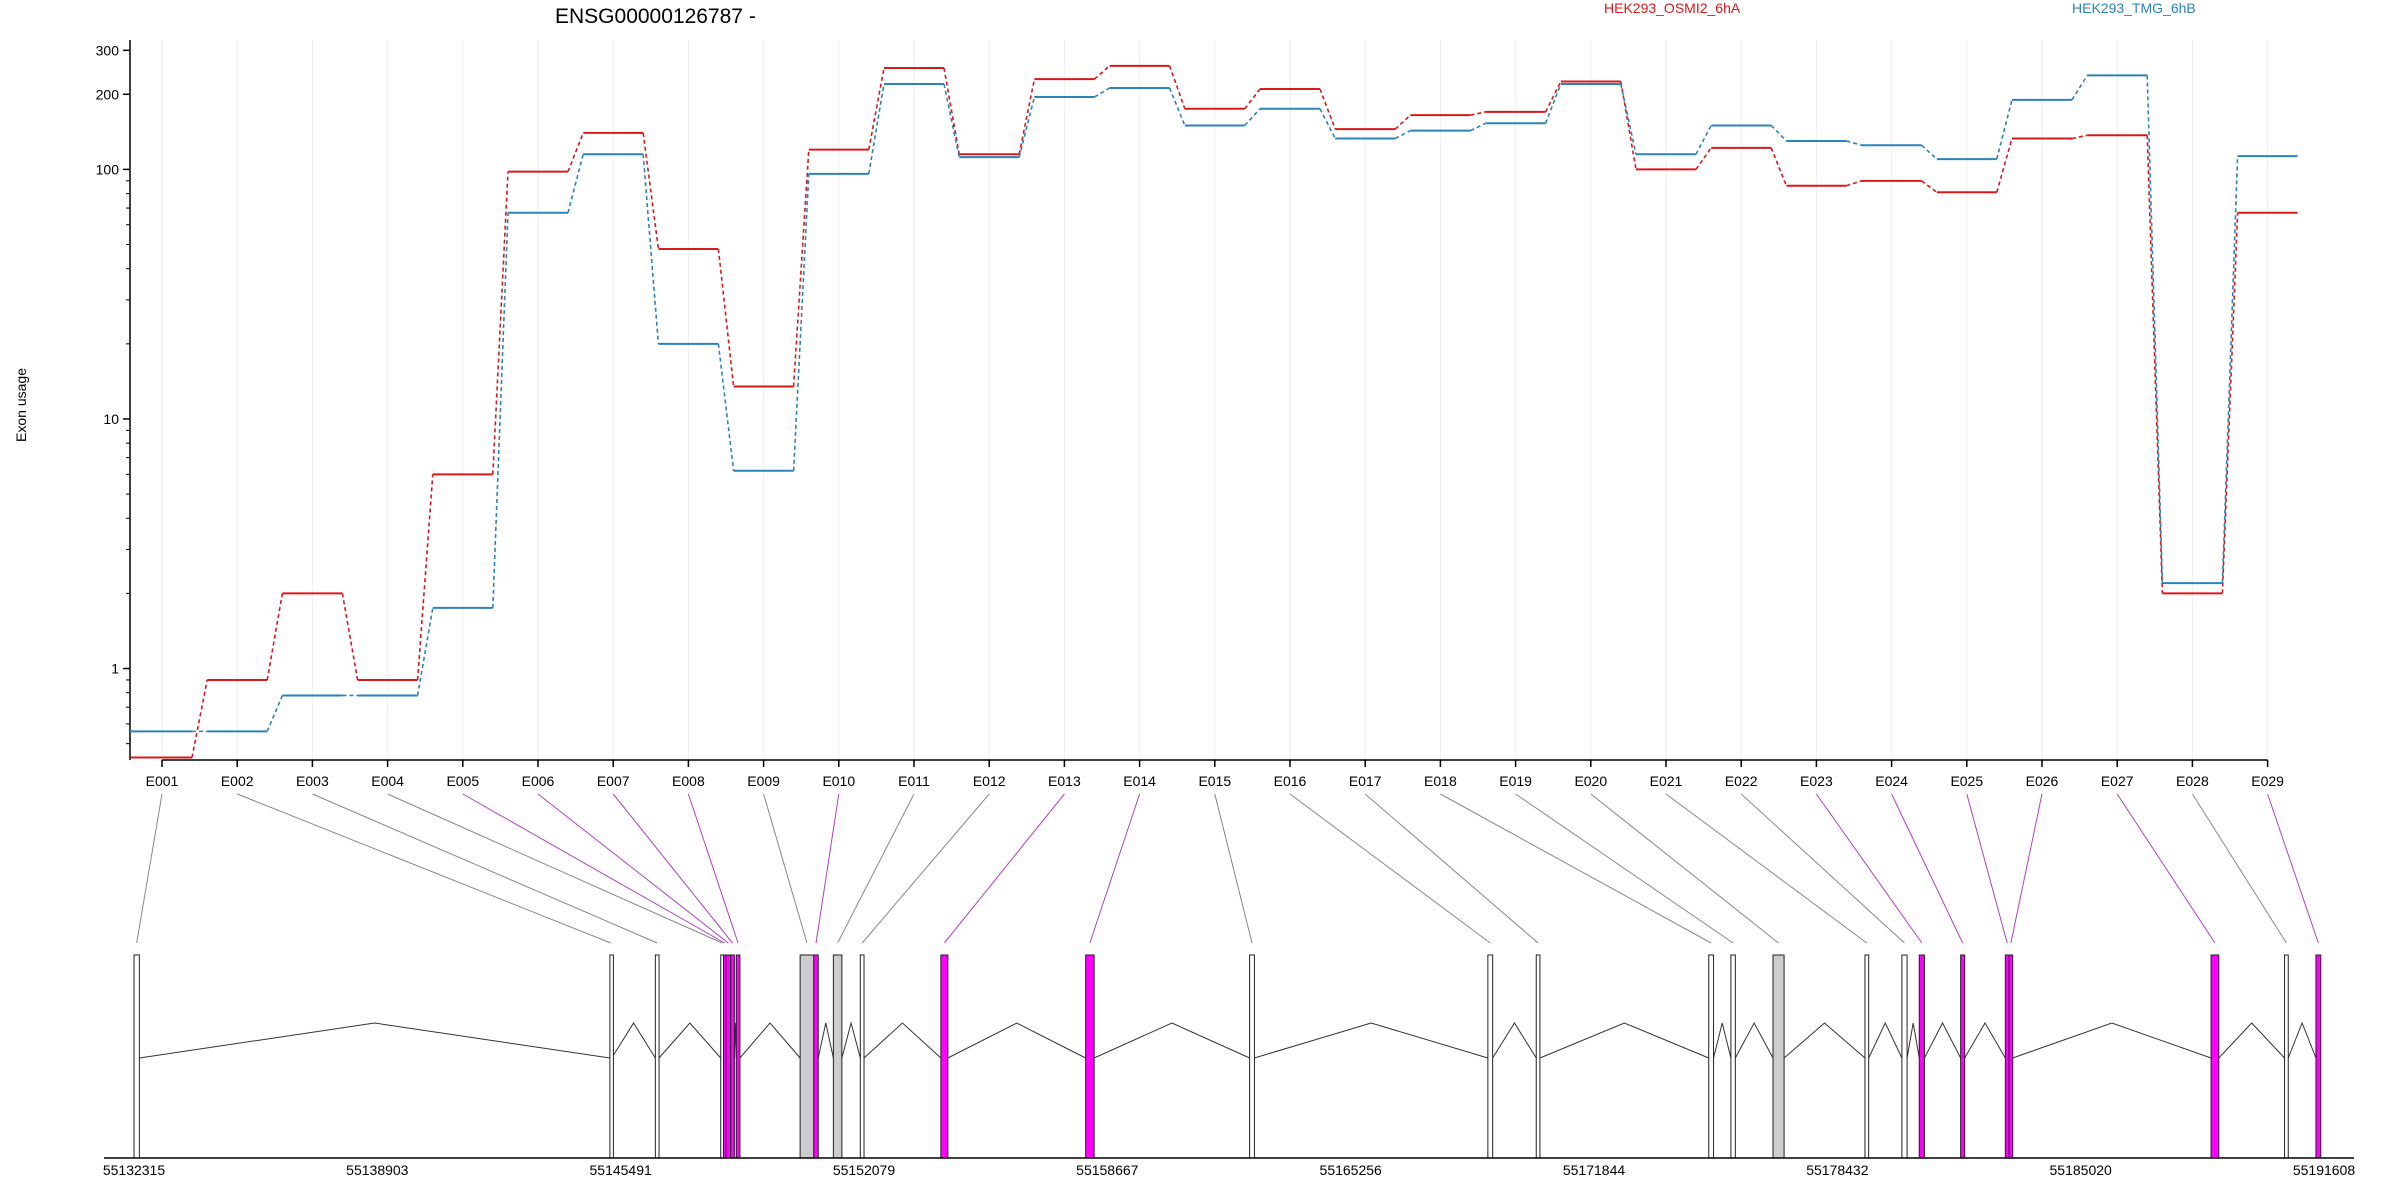  Describe the element at coordinates (1365, 781) in the screenshot. I see `x-tick-label: E017` at that location.